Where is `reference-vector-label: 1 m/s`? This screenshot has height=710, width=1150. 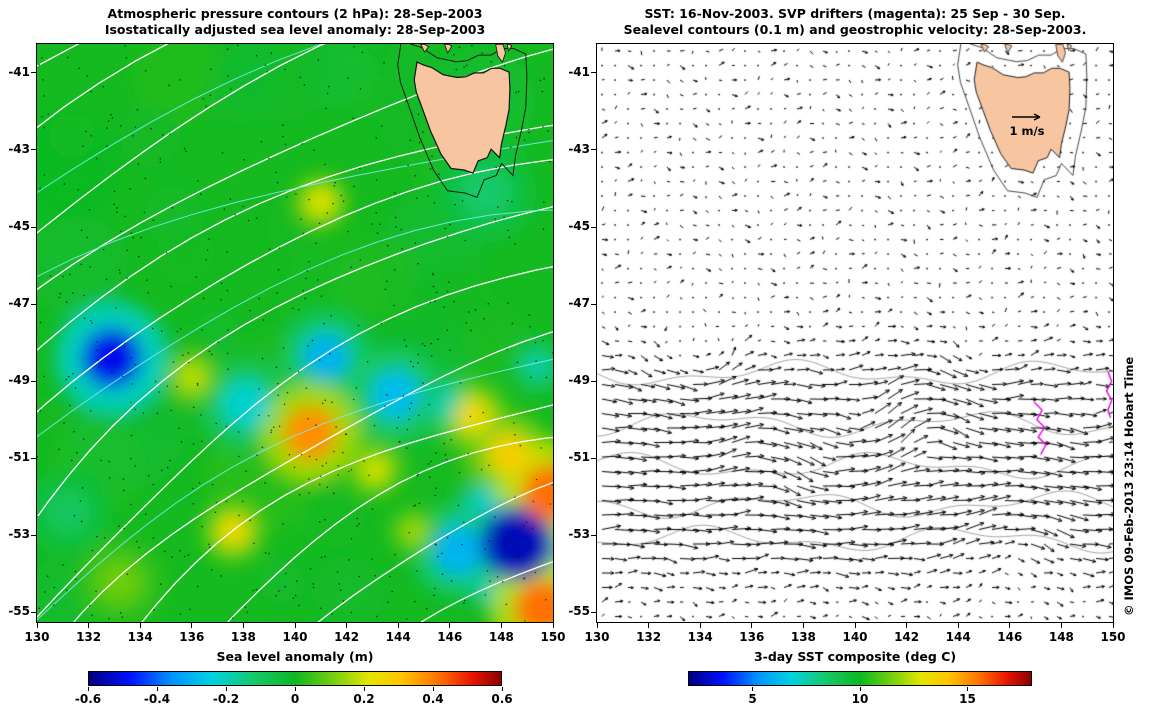 reference-vector-label: 1 m/s is located at coordinates (1027, 131).